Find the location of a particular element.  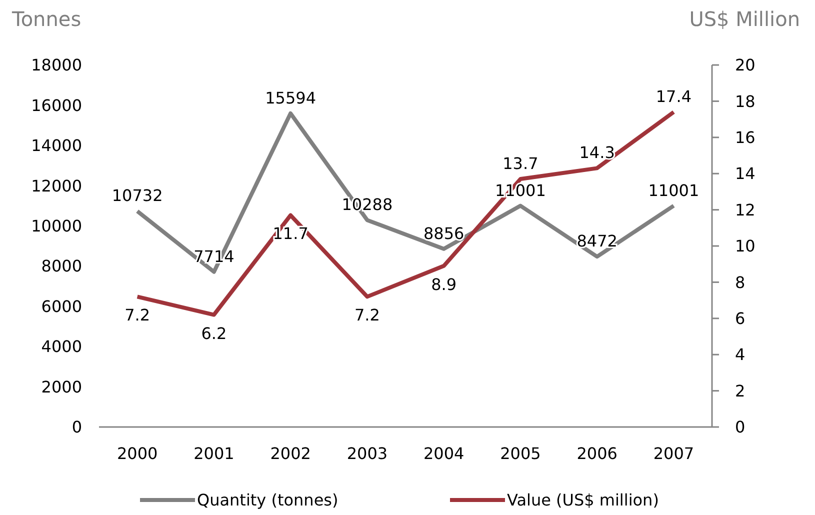

data-label: 11001 is located at coordinates (674, 190).